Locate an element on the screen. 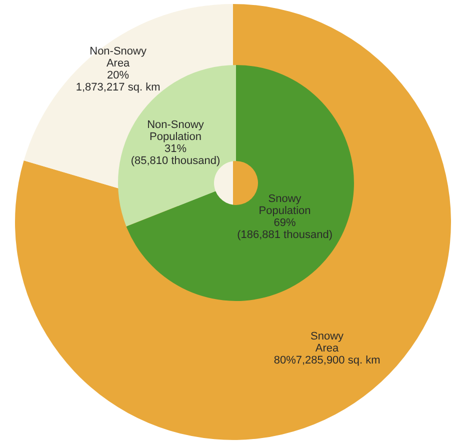 The image size is (460, 441). data-label: 31% (85,810 thousand) is located at coordinates (175, 154).